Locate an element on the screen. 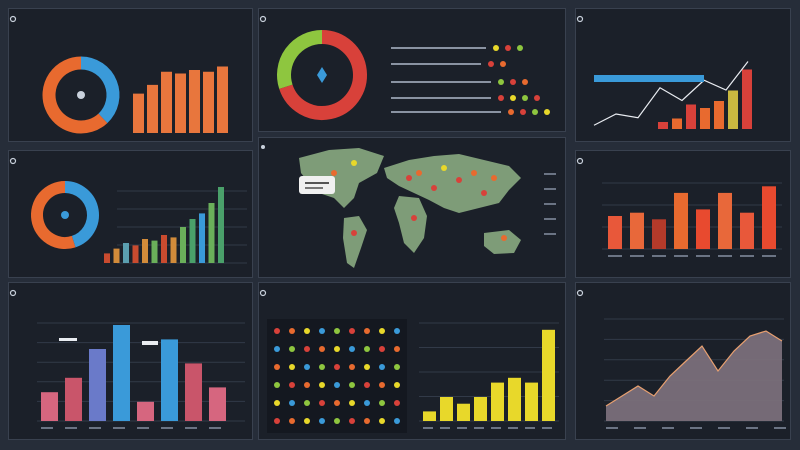  series-line is located at coordinates (671, 93).